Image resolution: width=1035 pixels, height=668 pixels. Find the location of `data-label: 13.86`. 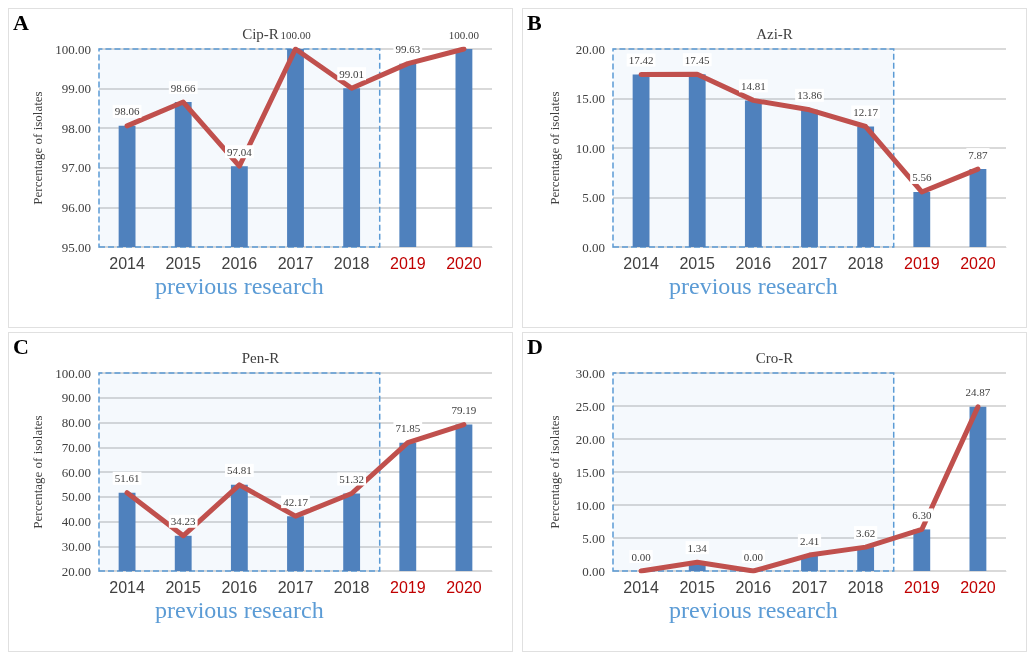

data-label: 13.86 is located at coordinates (810, 95).